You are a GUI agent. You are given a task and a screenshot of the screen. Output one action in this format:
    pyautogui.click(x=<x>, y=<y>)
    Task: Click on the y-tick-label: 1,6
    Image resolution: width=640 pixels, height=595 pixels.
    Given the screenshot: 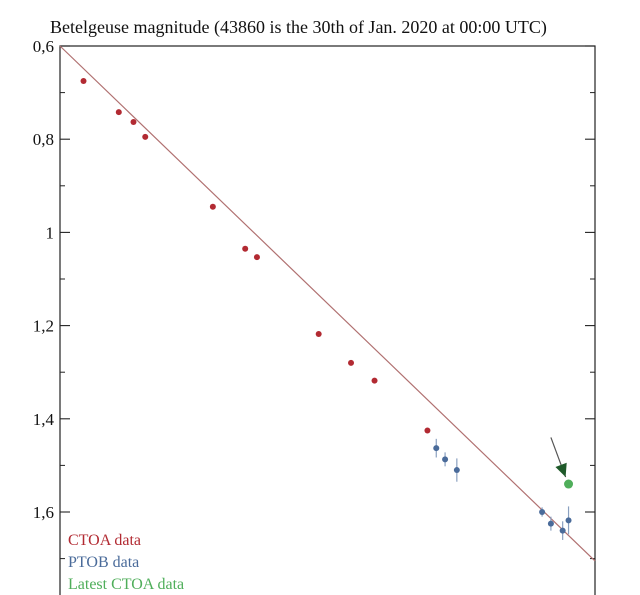 What is the action you would take?
    pyautogui.click(x=43, y=512)
    